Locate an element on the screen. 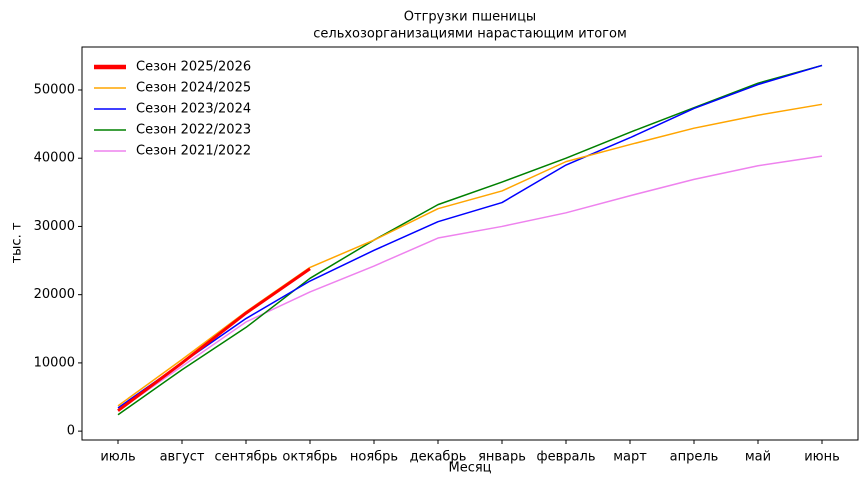  y-tick-label: 20000 is located at coordinates (54, 294).